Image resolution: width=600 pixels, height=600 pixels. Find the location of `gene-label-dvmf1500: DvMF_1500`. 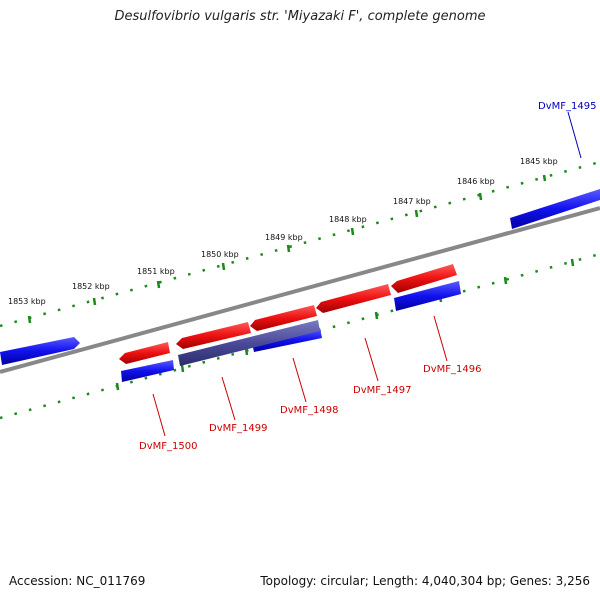

gene-label-dvmf1500: DvMF_1500 is located at coordinates (168, 446).